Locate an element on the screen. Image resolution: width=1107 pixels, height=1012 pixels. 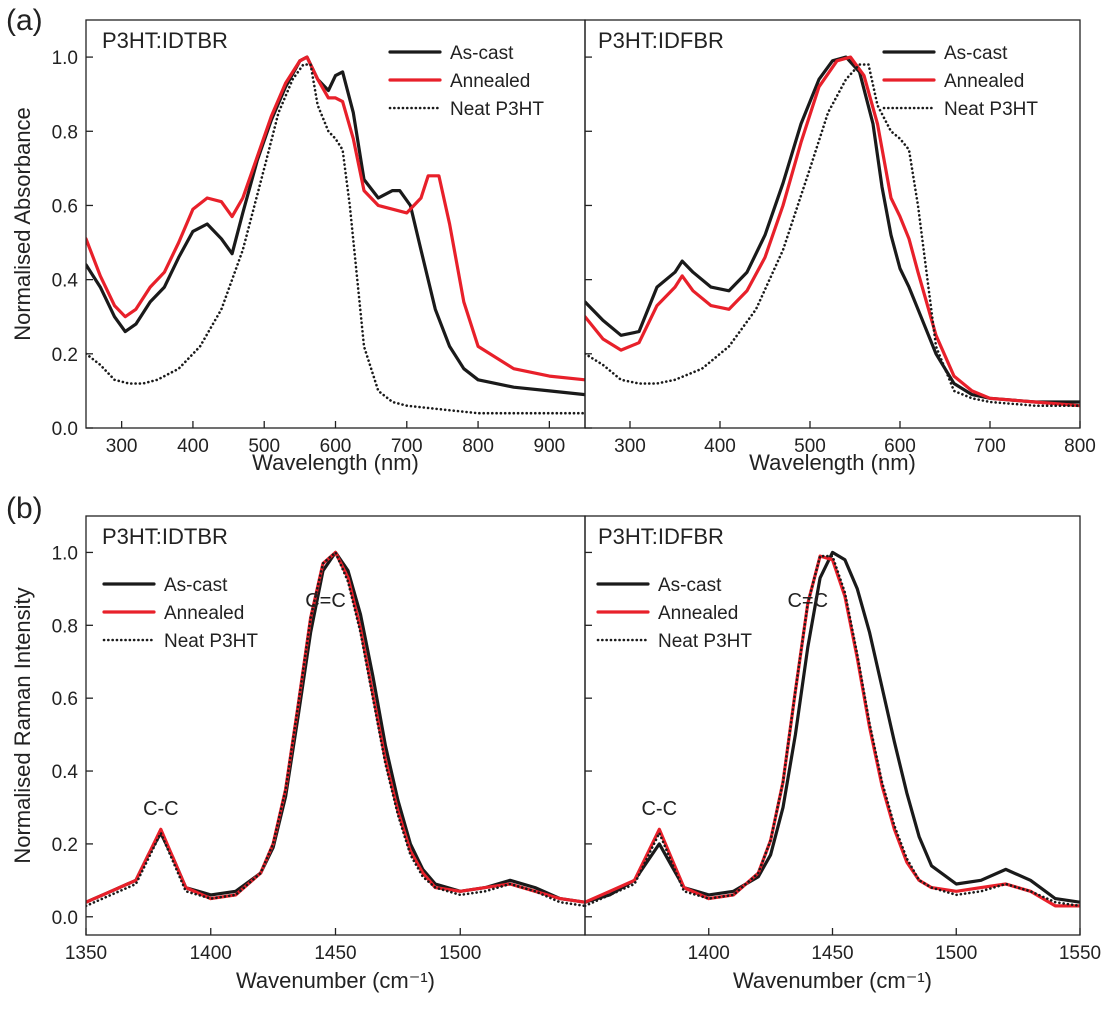
x-tick-label: 1350 is located at coordinates (86, 953).